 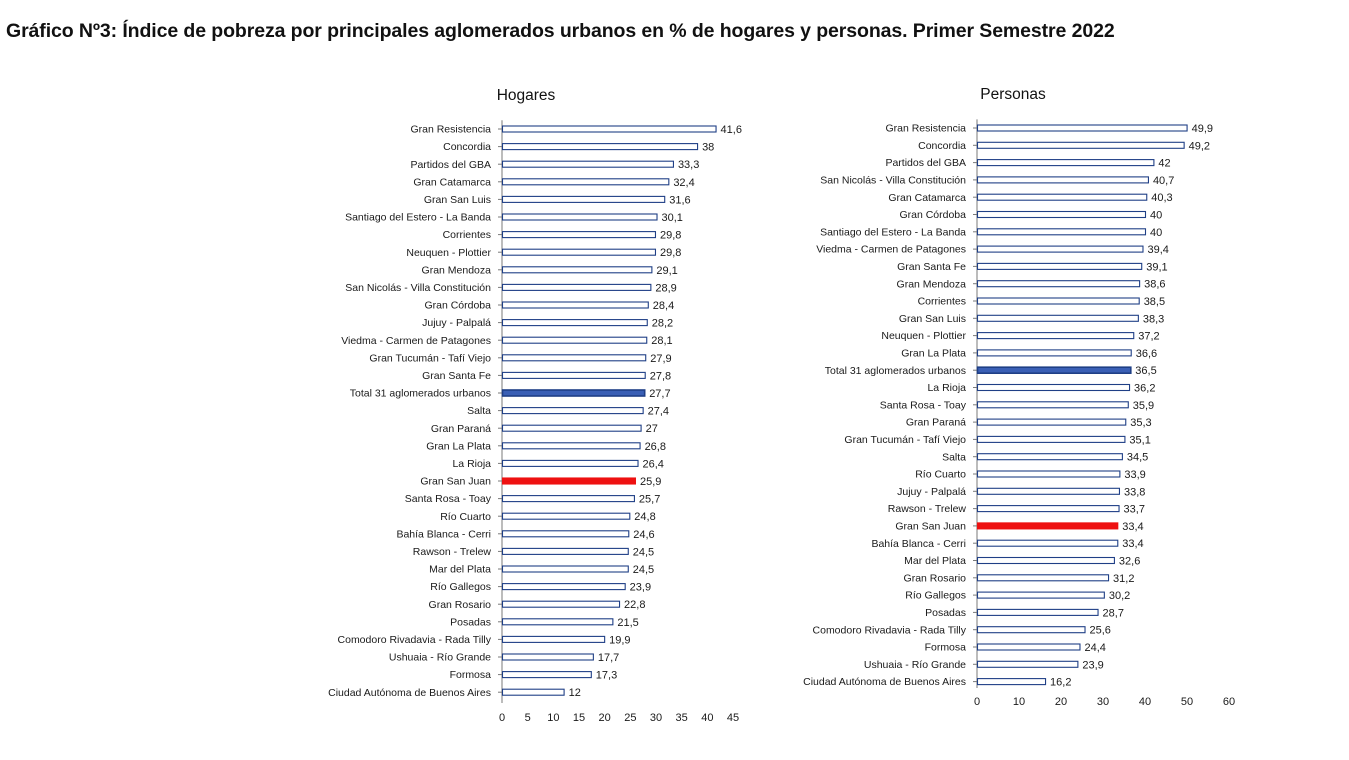 I want to click on value-label: 28,4, so click(x=663, y=306).